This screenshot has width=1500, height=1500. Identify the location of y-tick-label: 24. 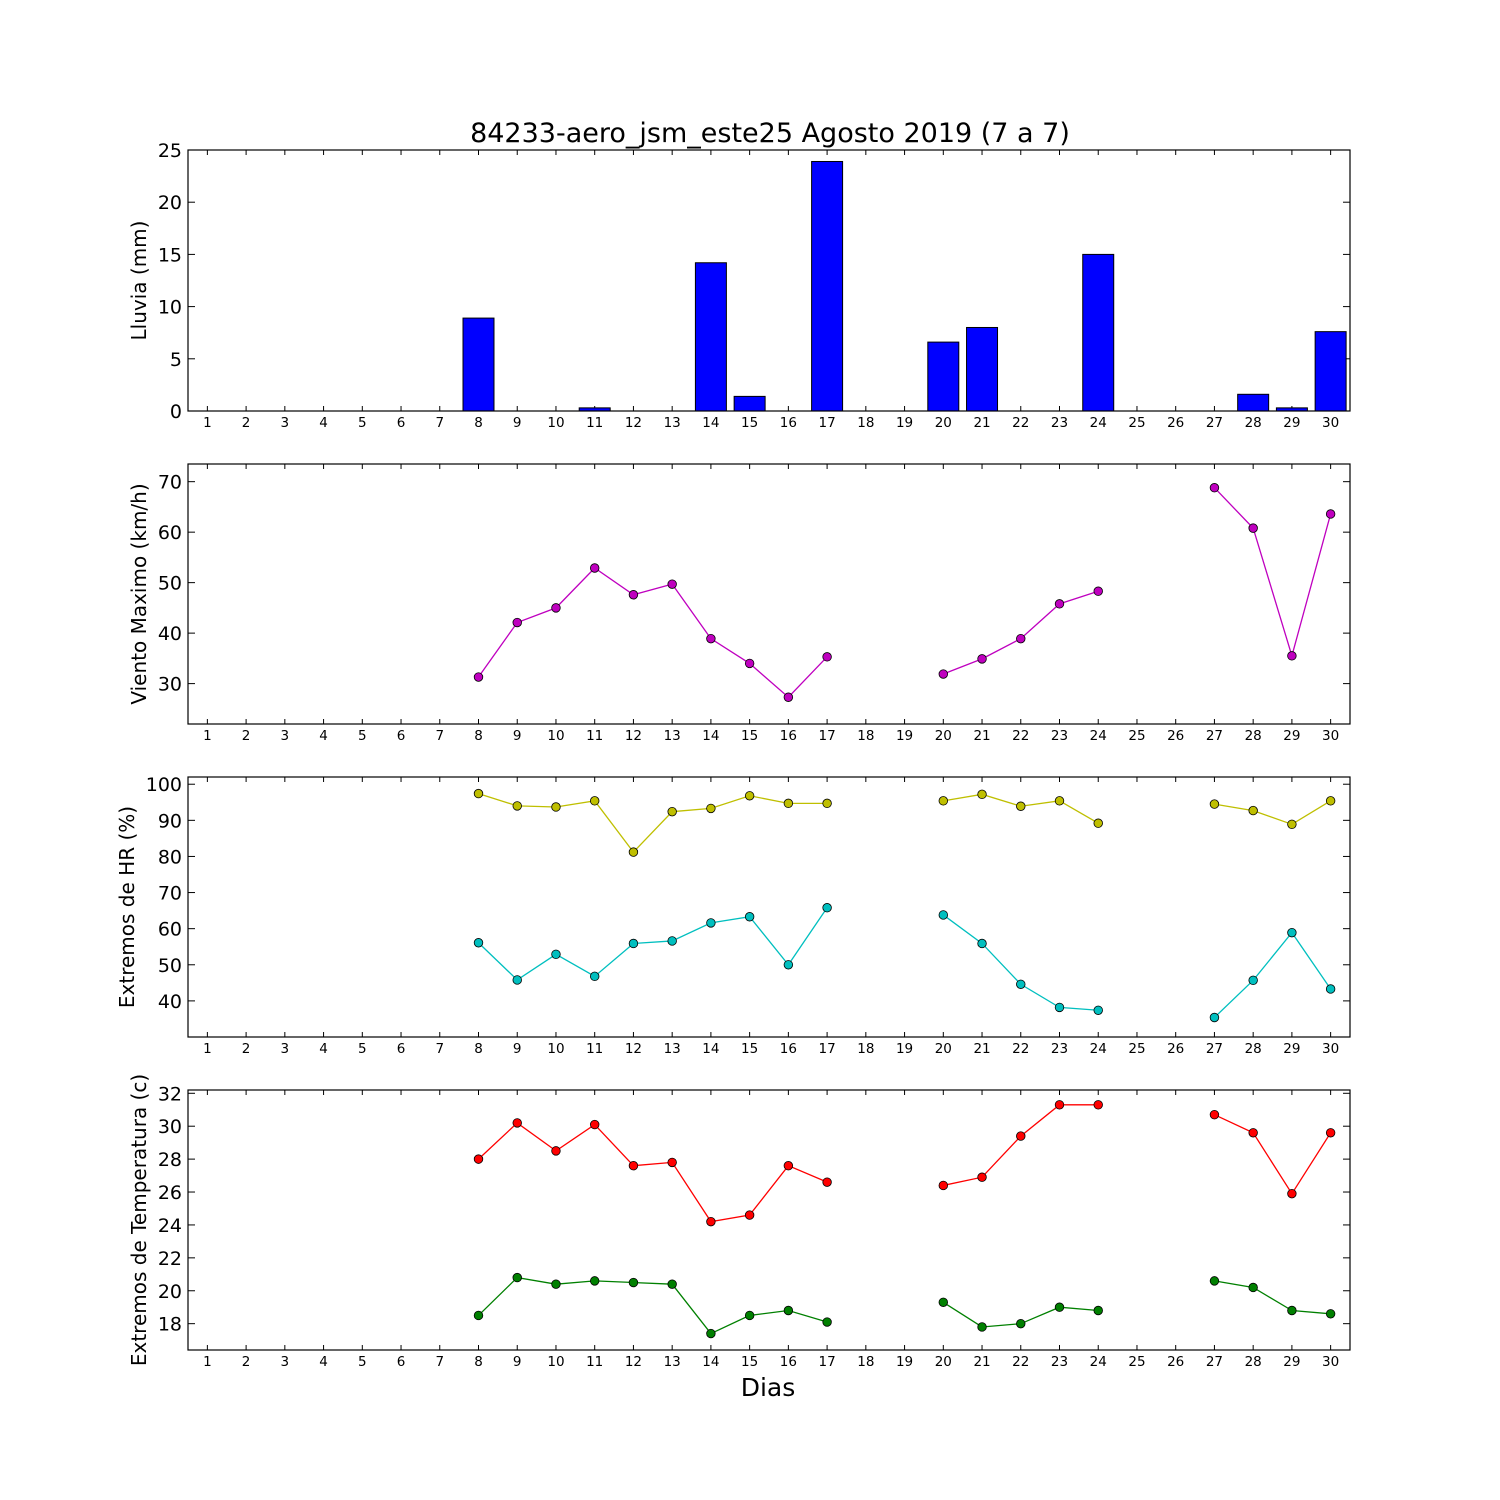
(170, 1226).